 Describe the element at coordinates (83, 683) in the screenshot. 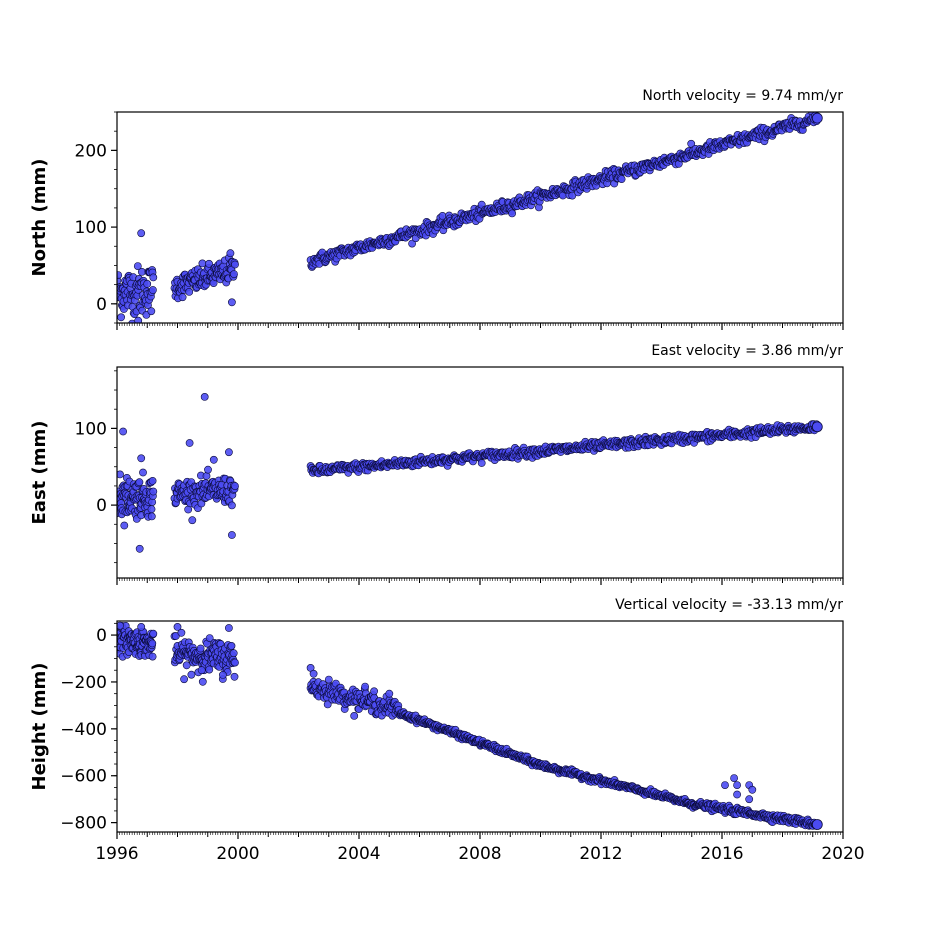

I see `y-tick-label: −200` at that location.